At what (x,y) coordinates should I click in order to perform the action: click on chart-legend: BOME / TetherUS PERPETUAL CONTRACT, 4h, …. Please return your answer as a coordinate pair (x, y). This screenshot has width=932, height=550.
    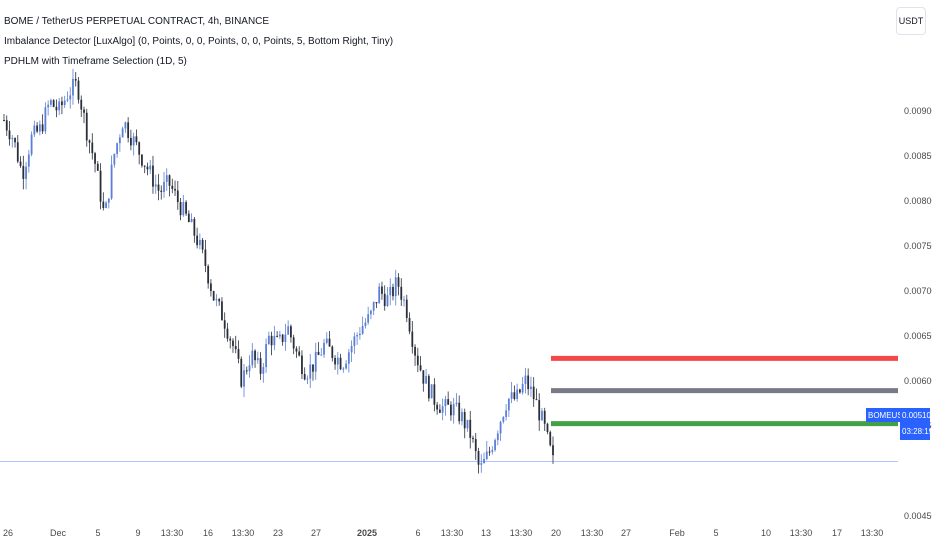
    Looking at the image, I should click on (198, 42).